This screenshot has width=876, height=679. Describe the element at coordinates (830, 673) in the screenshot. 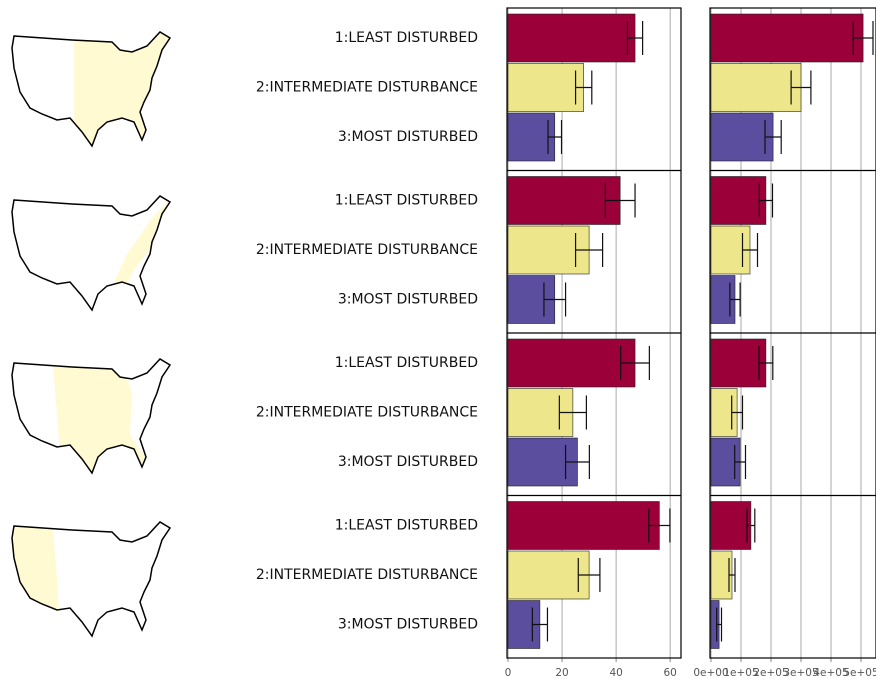

I see `x-tick-label: 4e+05` at that location.